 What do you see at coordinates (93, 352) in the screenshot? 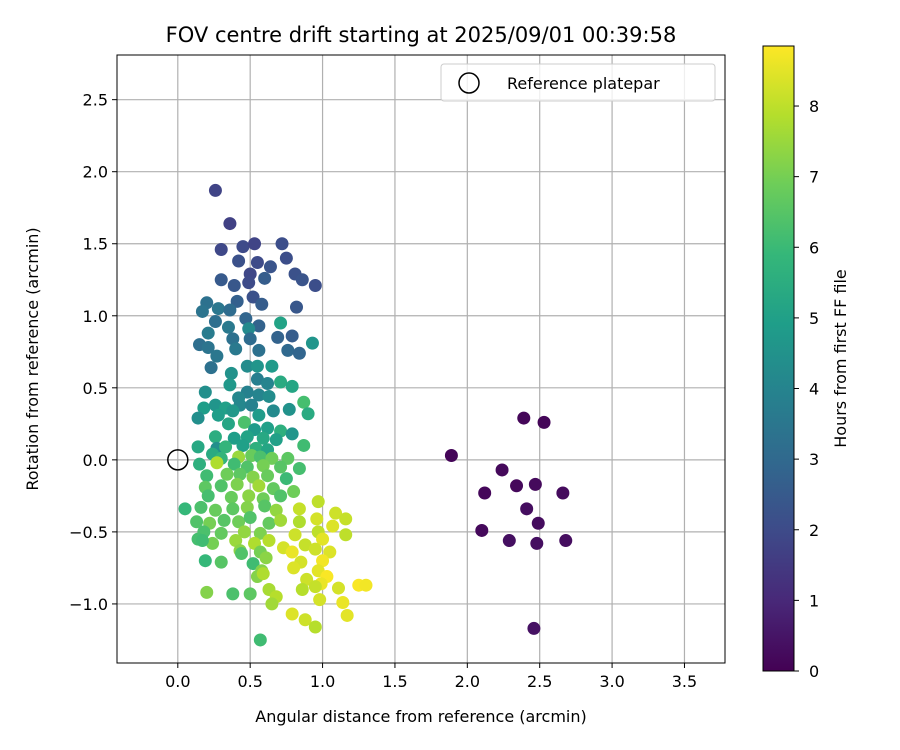
I see `y-axis-ticks: −1.0 −0.5 0.0 0.5 1.0 1.5 2.0 2.5` at bounding box center [93, 352].